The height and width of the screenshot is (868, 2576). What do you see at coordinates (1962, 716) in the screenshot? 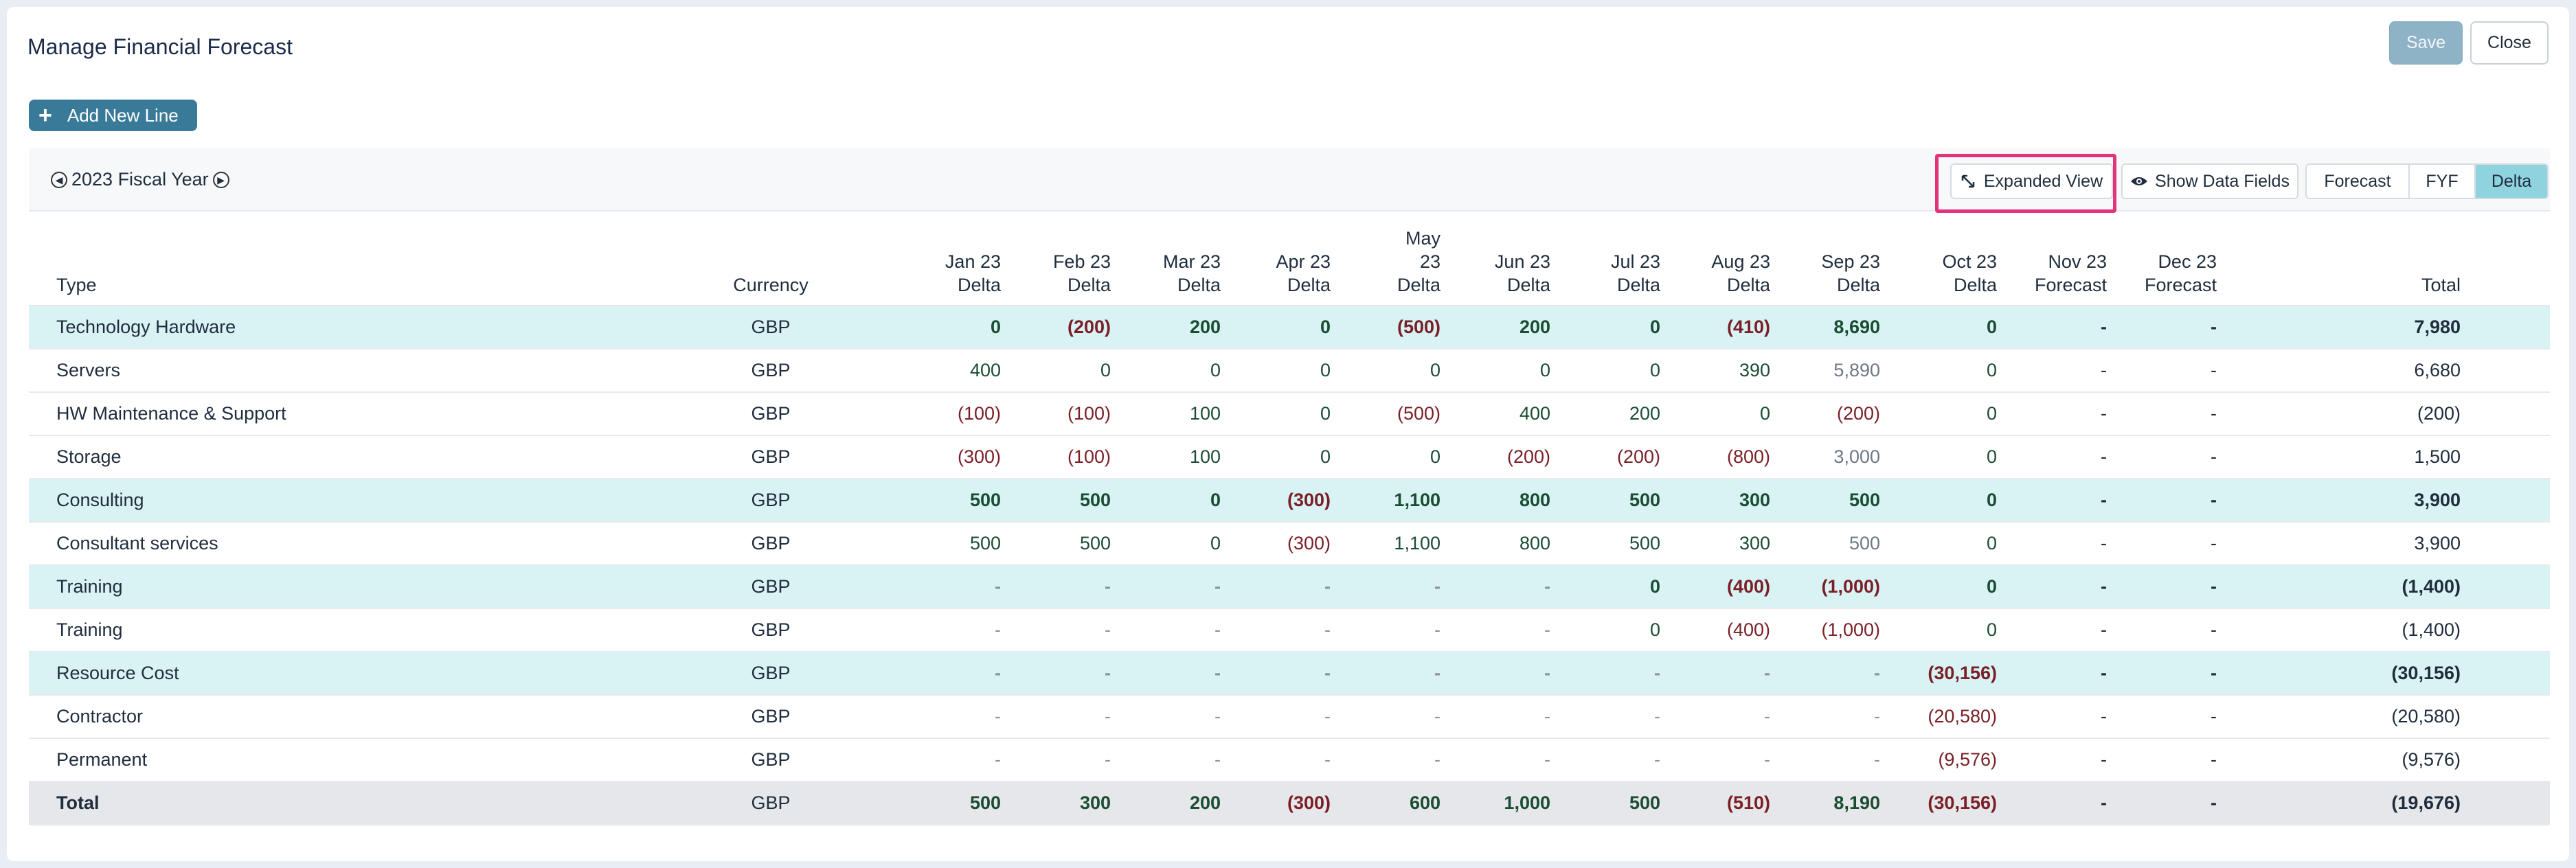
I see `value-cell: (20,580)` at bounding box center [1962, 716].